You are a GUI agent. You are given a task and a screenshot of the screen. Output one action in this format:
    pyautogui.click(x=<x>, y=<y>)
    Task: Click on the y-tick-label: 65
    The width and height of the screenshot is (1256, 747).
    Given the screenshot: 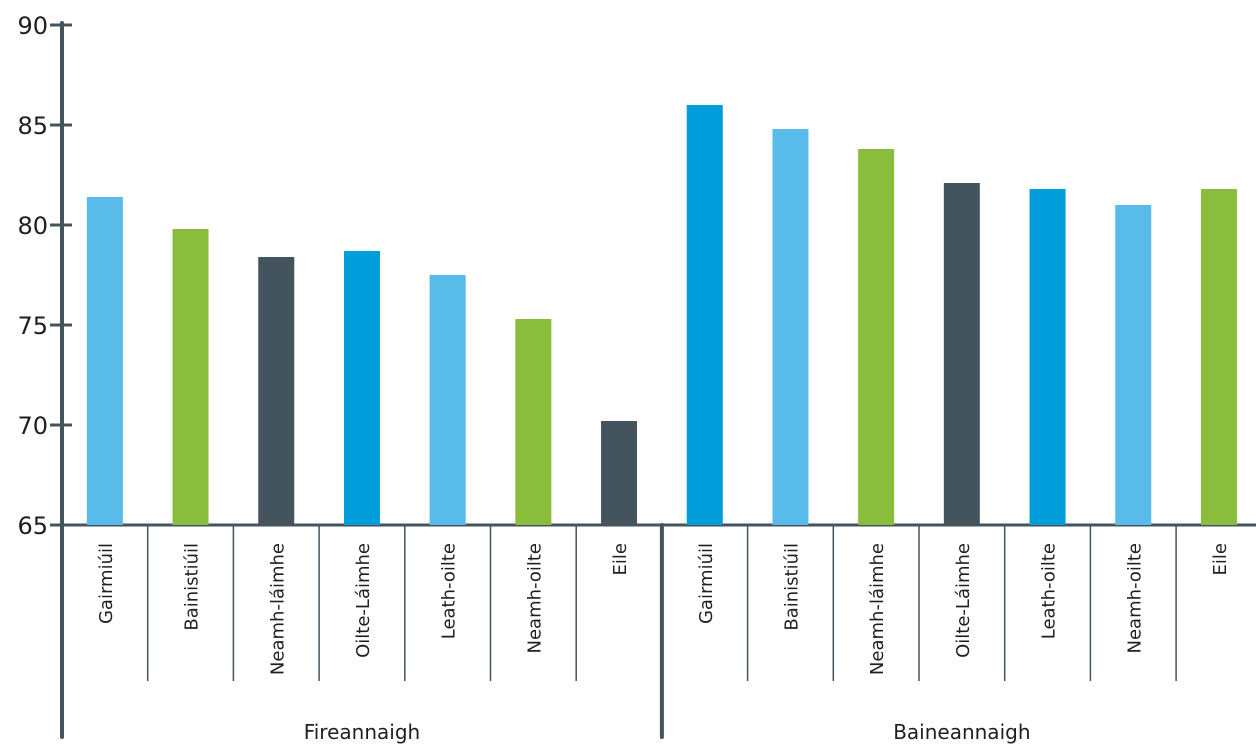 What is the action you would take?
    pyautogui.click(x=32, y=526)
    